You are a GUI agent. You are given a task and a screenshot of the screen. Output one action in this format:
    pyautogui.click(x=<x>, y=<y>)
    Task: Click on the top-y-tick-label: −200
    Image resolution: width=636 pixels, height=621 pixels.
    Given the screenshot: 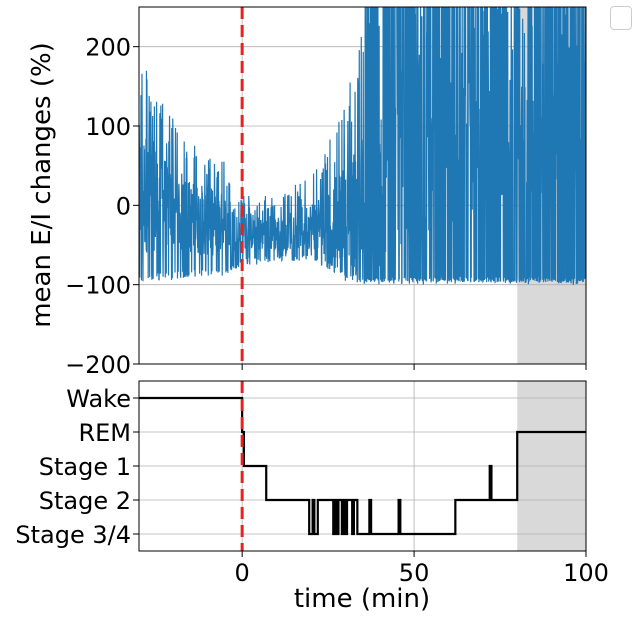 What is the action you would take?
    pyautogui.click(x=98, y=365)
    